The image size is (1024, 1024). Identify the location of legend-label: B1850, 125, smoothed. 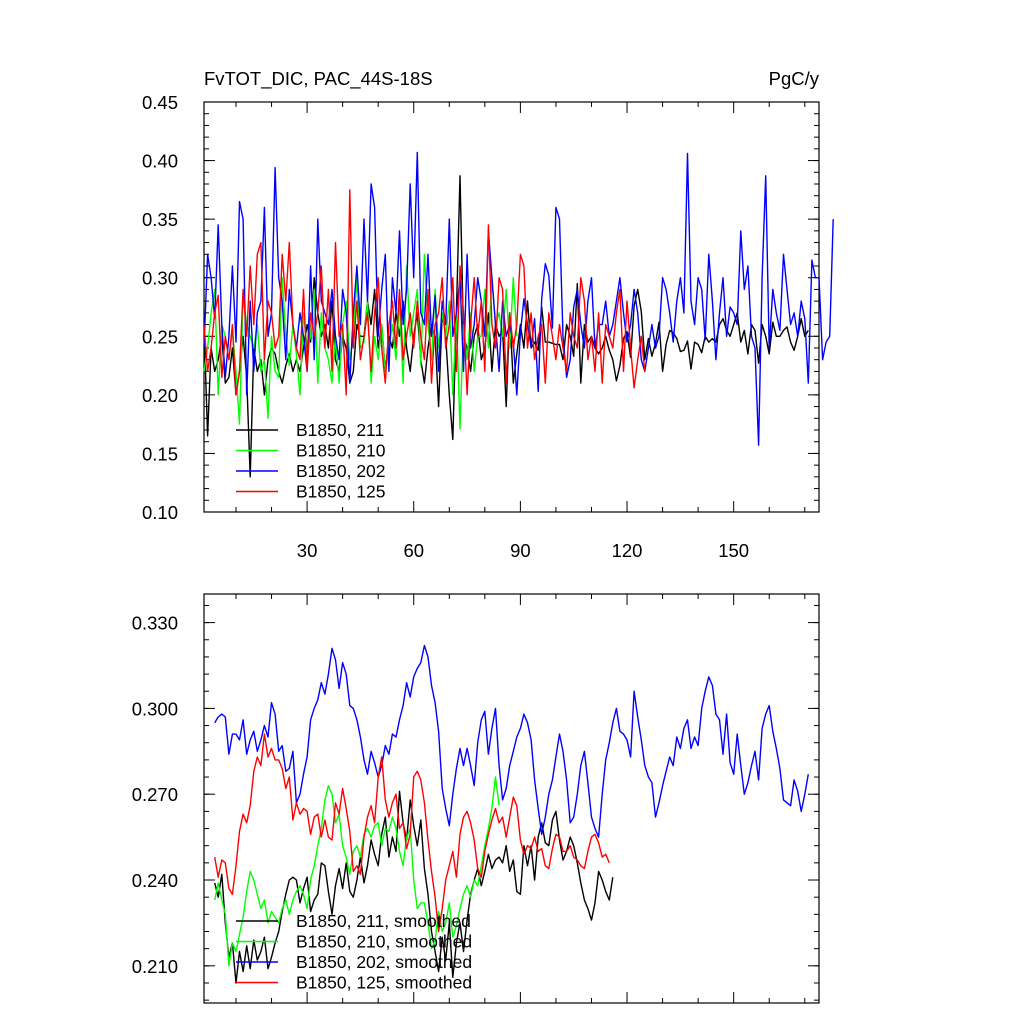
(384, 983).